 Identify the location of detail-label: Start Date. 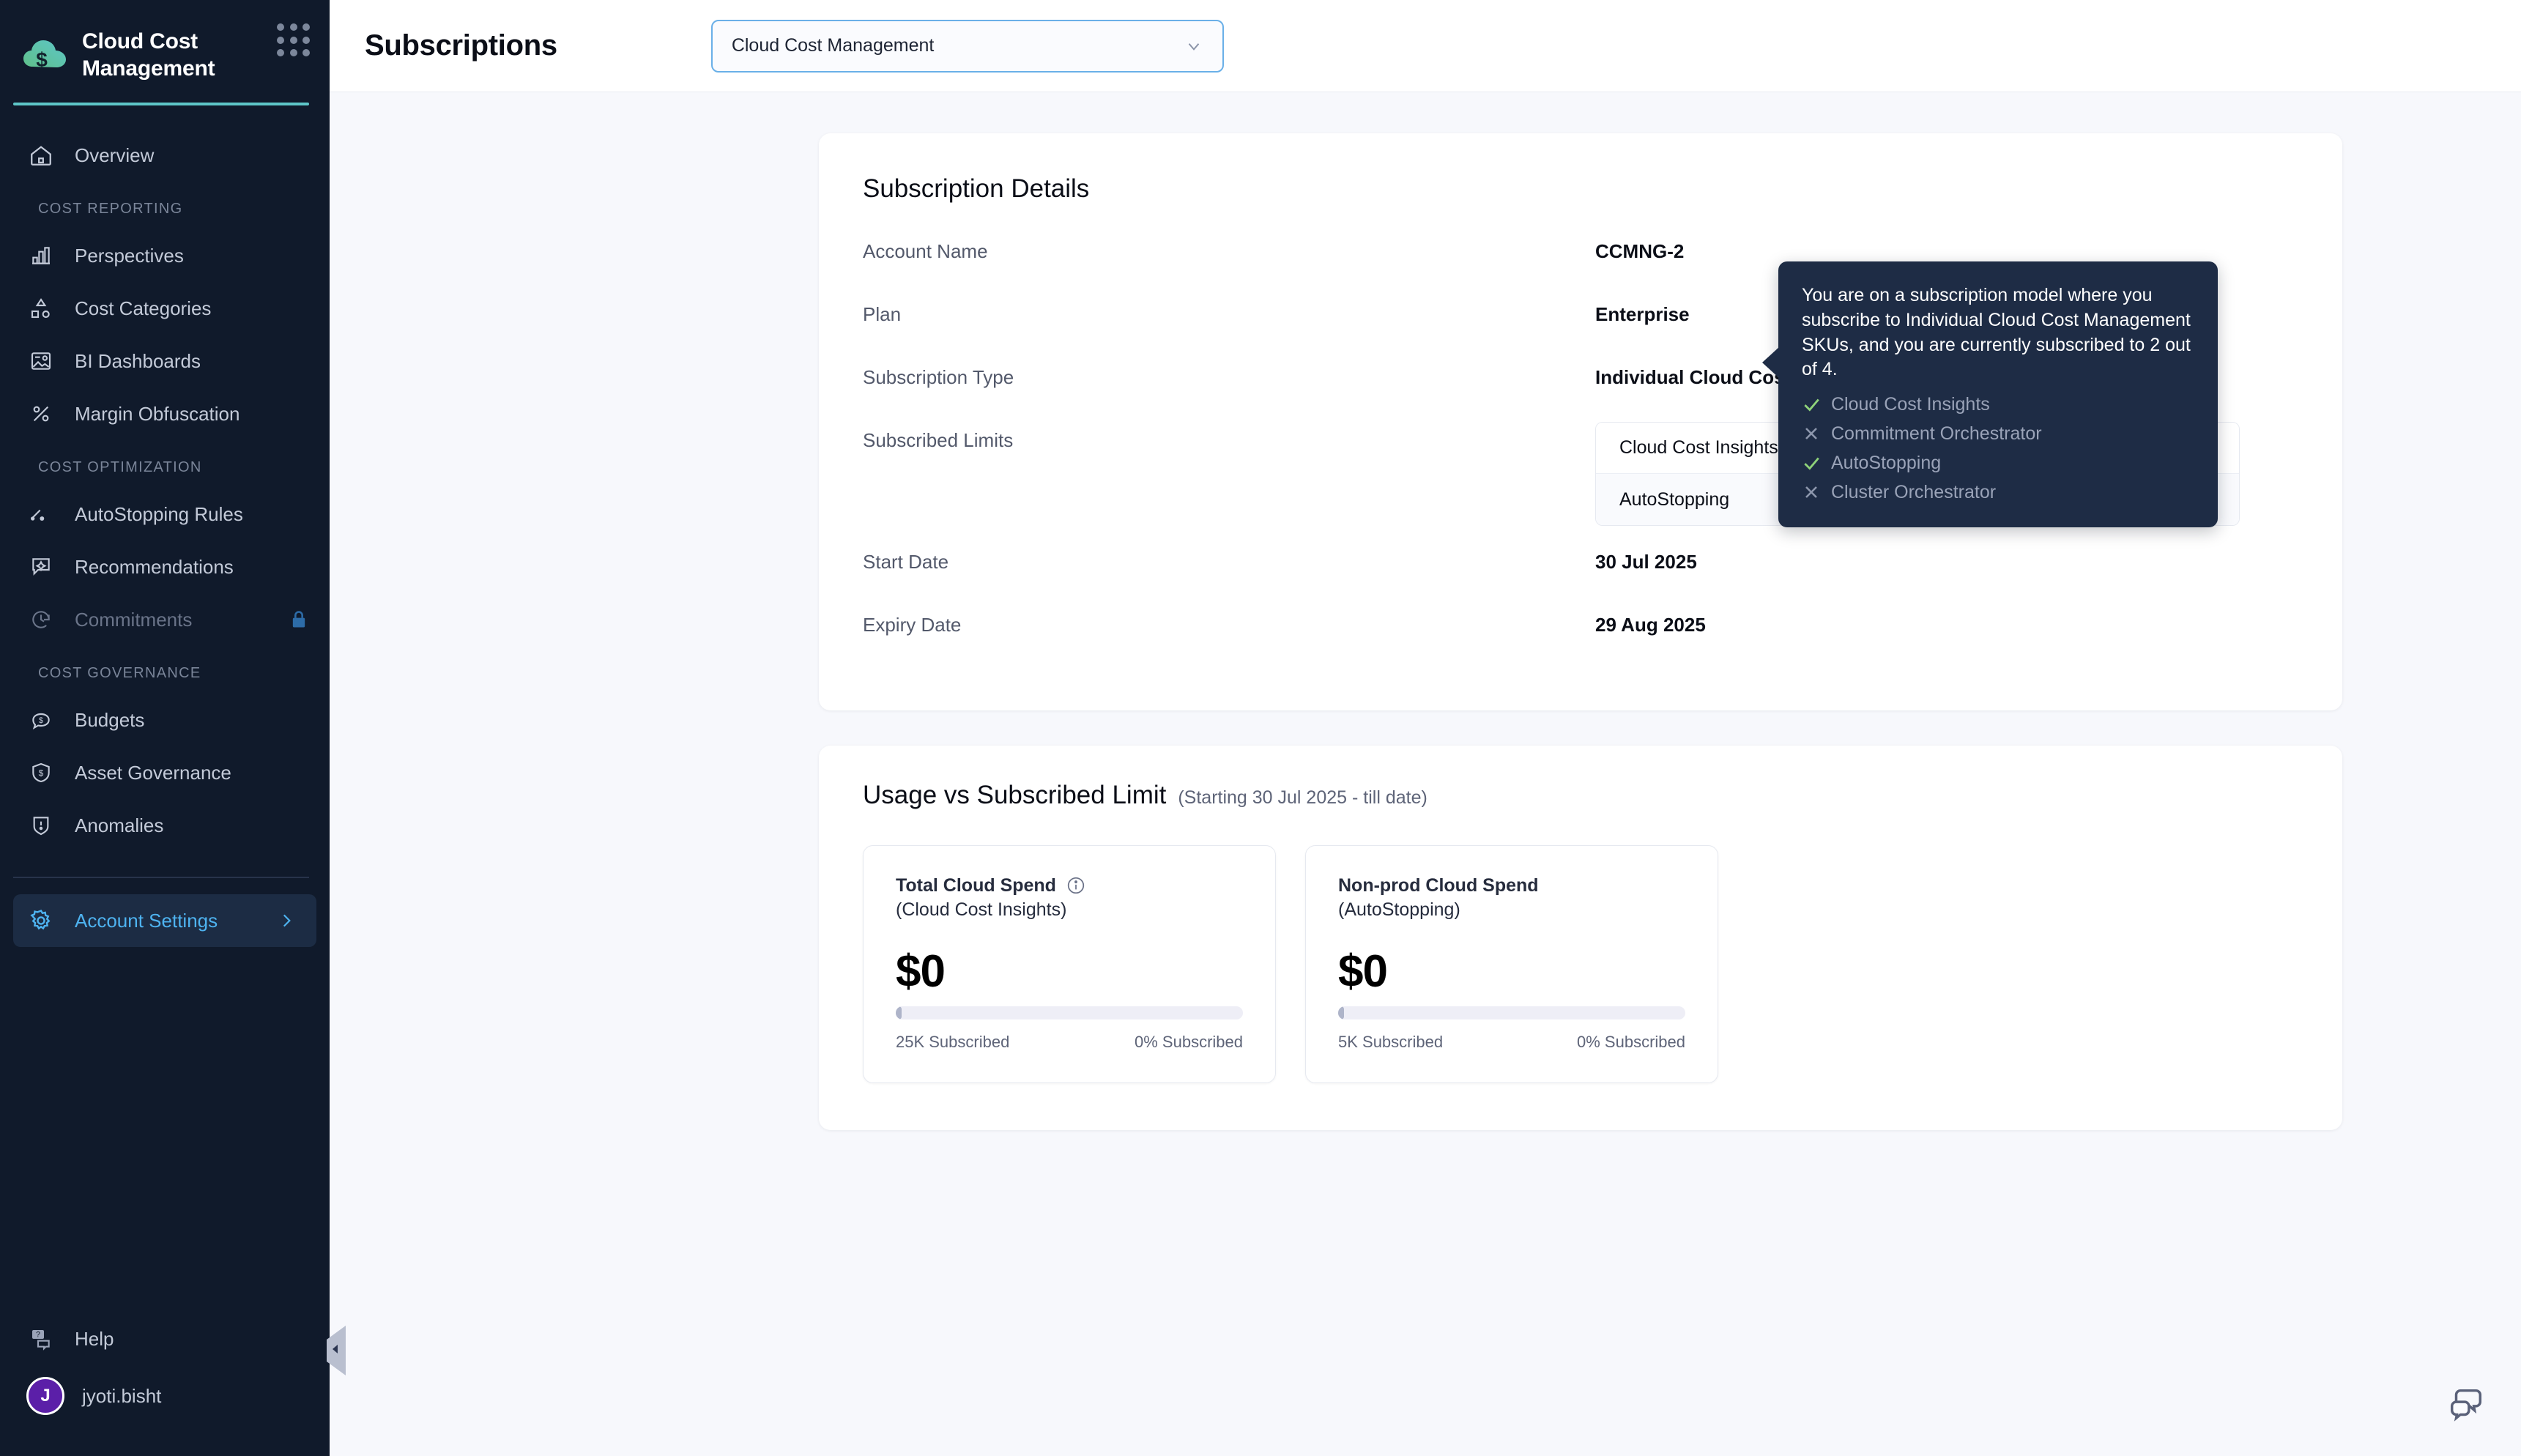
(906, 562).